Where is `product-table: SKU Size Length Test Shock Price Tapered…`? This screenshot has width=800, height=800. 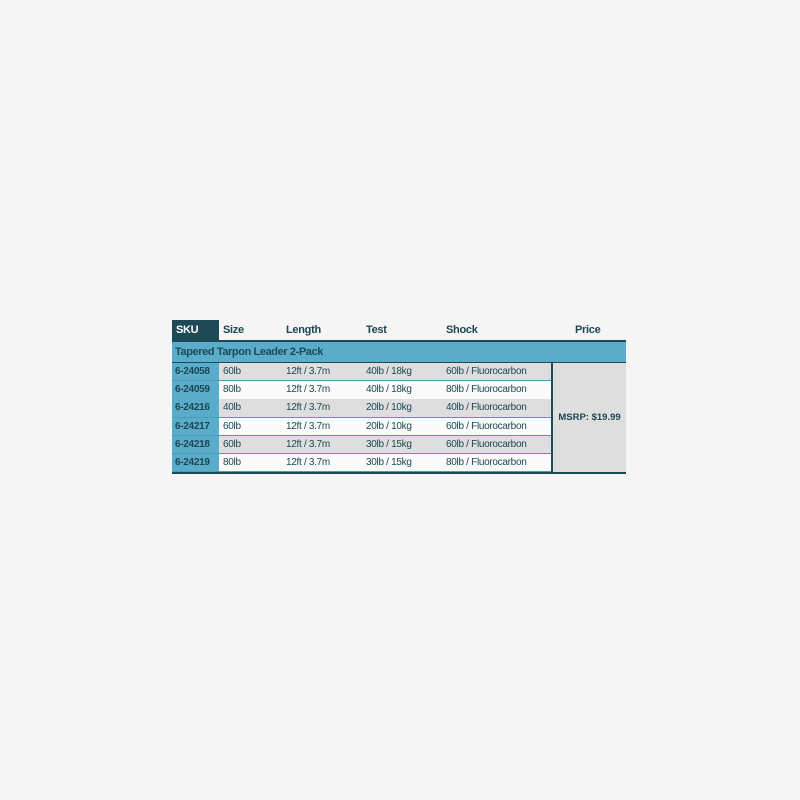 product-table: SKU Size Length Test Shock Price Tapered… is located at coordinates (399, 397).